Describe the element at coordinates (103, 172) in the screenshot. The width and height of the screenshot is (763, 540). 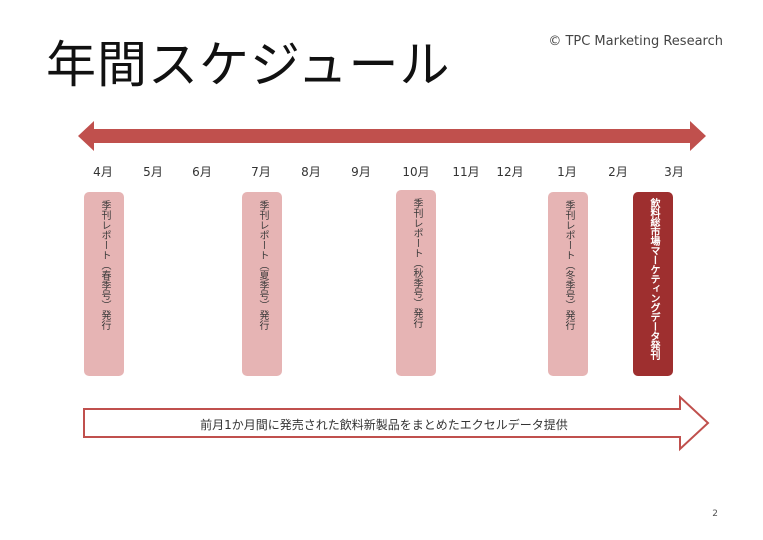
I see `month-label-apr: 4月` at that location.